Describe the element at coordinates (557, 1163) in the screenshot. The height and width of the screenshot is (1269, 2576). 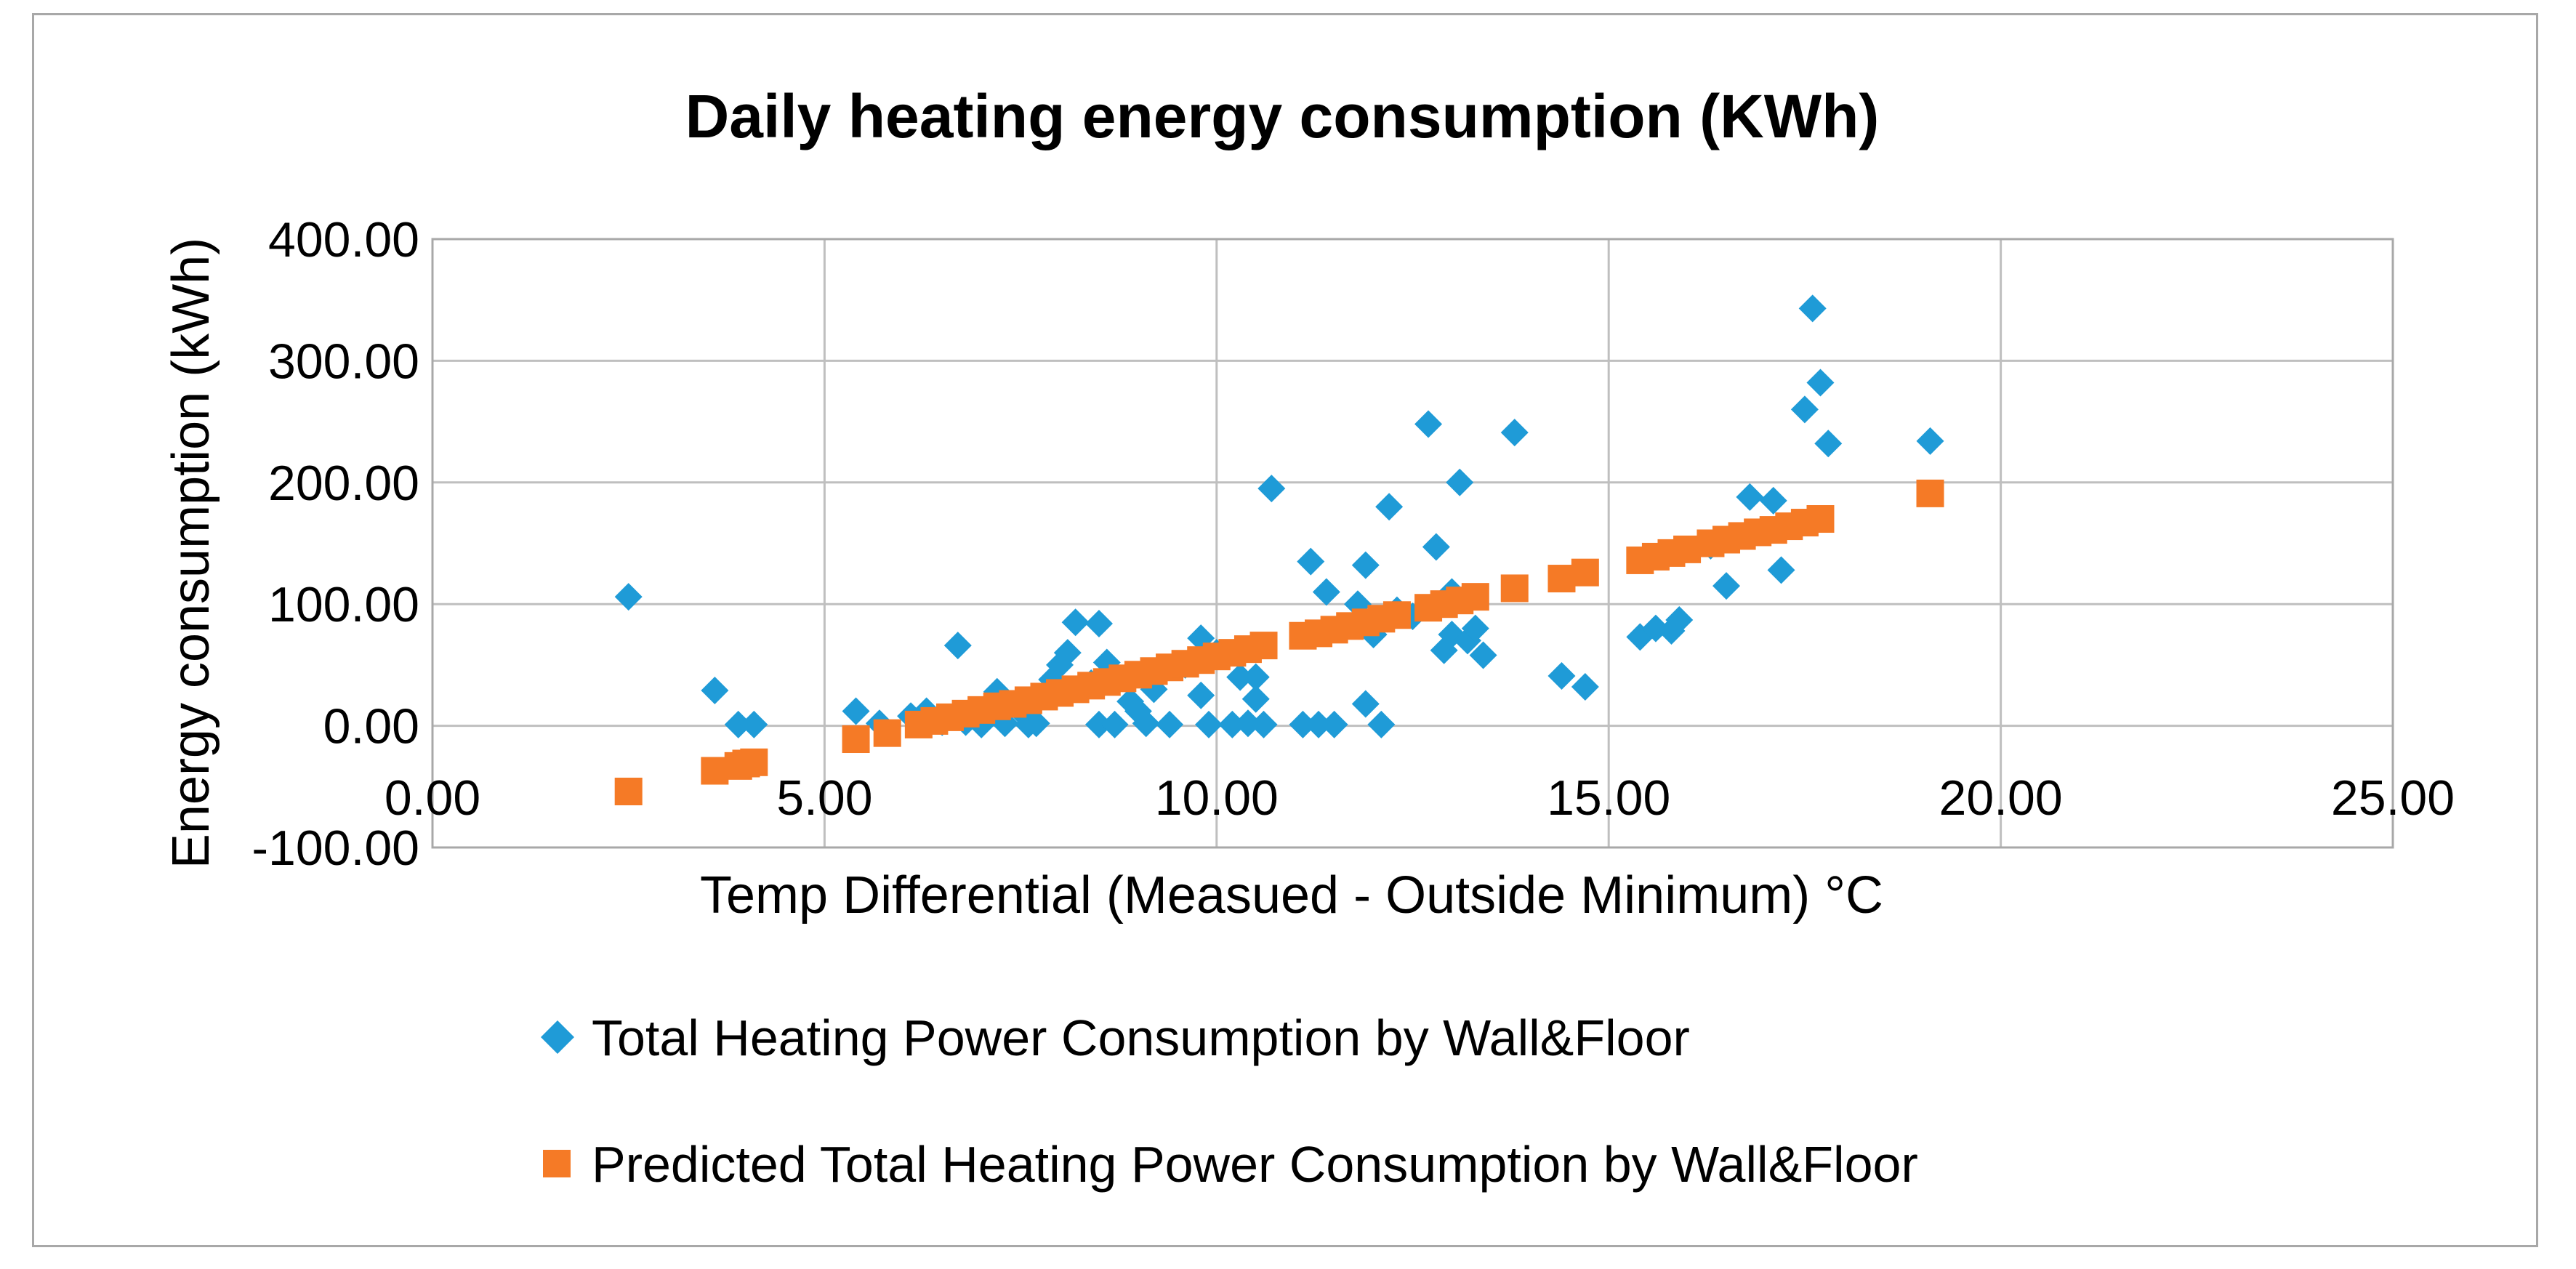
I see `legend-square-marker` at that location.